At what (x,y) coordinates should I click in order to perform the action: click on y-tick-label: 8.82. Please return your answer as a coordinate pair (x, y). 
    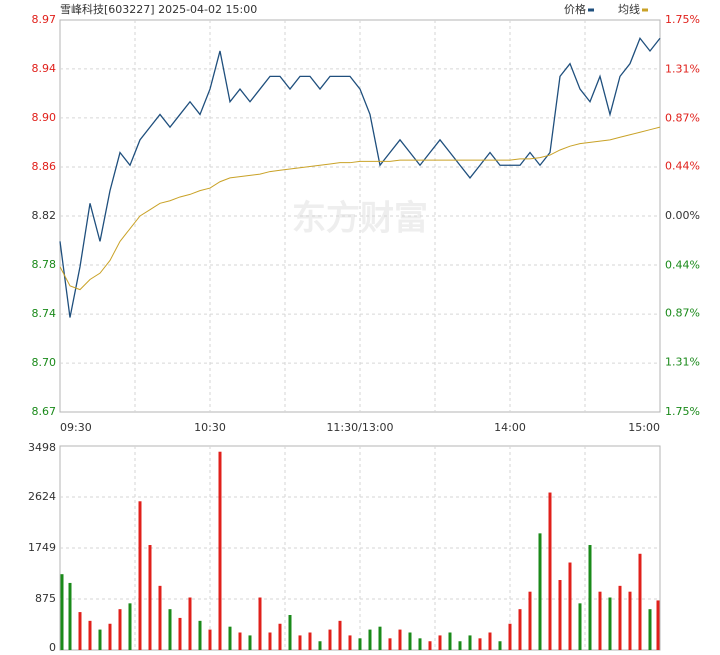
    Looking at the image, I should click on (44, 215).